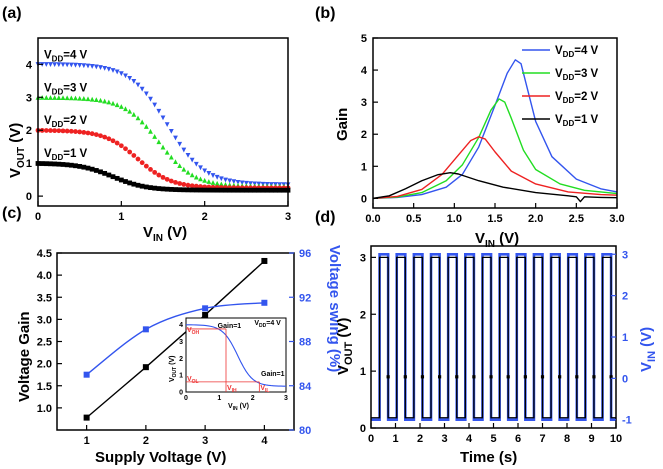  Describe the element at coordinates (66, 122) in the screenshot. I see `panel-a-series-label: VDD=2 V` at that location.